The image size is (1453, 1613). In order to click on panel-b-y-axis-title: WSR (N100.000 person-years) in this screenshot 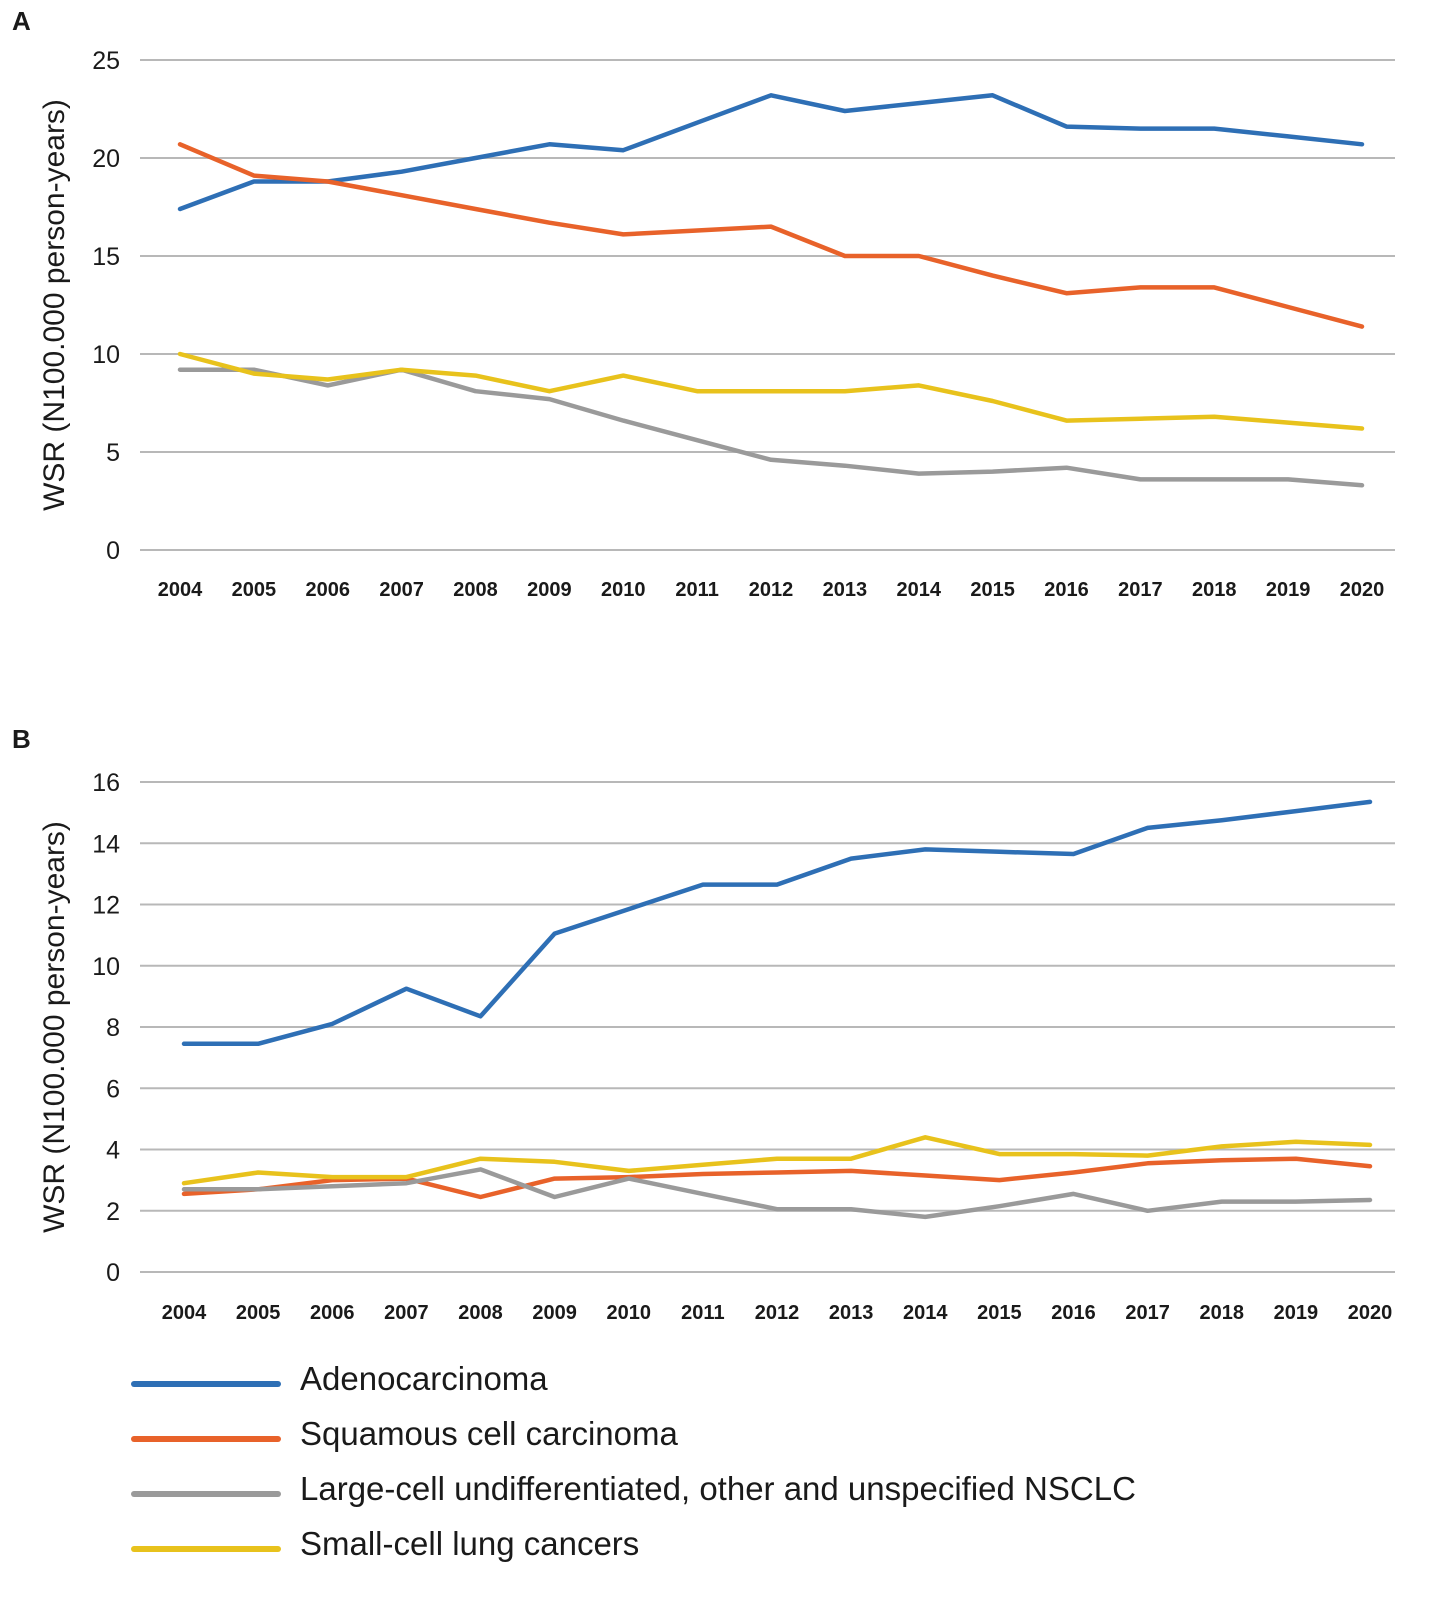, I will do `click(54, 1027)`.